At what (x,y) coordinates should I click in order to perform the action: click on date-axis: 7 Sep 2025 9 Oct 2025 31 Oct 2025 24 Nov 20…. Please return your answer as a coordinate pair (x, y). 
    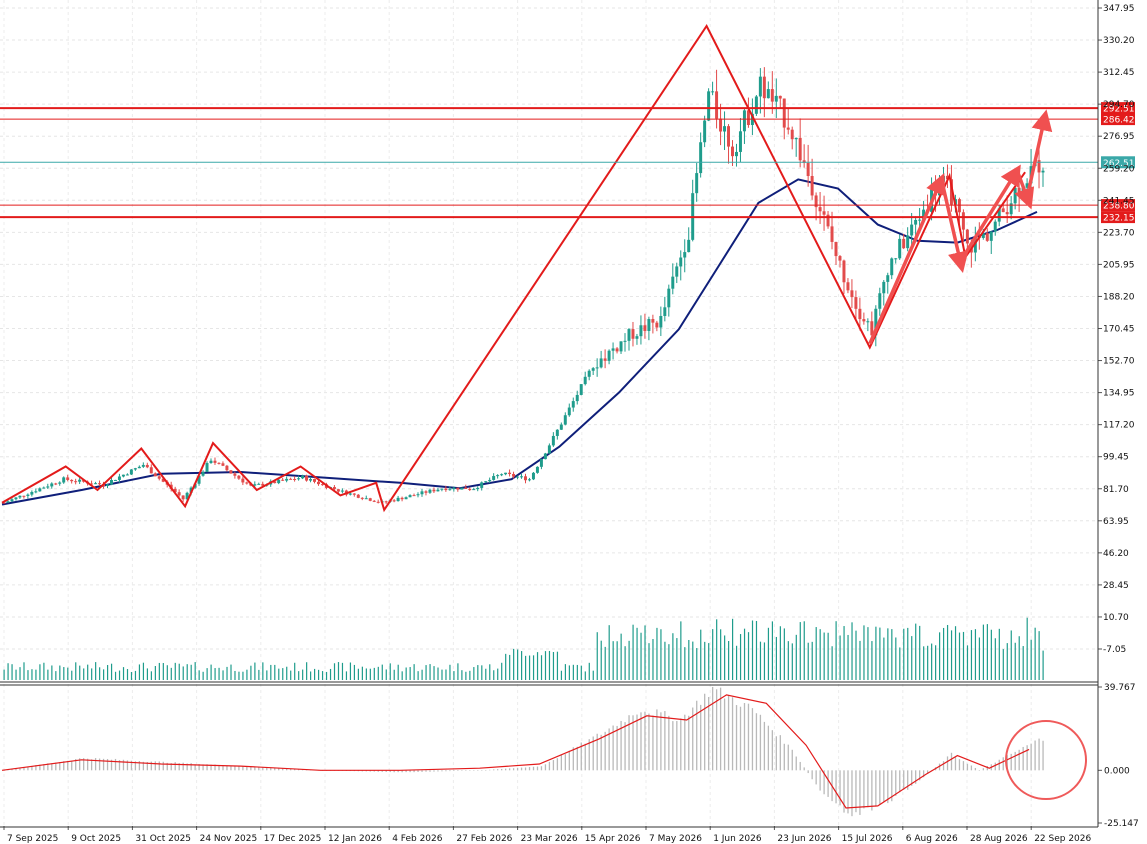
    Looking at the image, I should click on (547, 835).